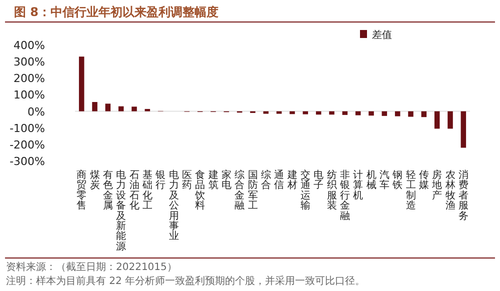 The image size is (500, 291). Describe the element at coordinates (36, 111) in the screenshot. I see `y-tick-label: 0%` at that location.